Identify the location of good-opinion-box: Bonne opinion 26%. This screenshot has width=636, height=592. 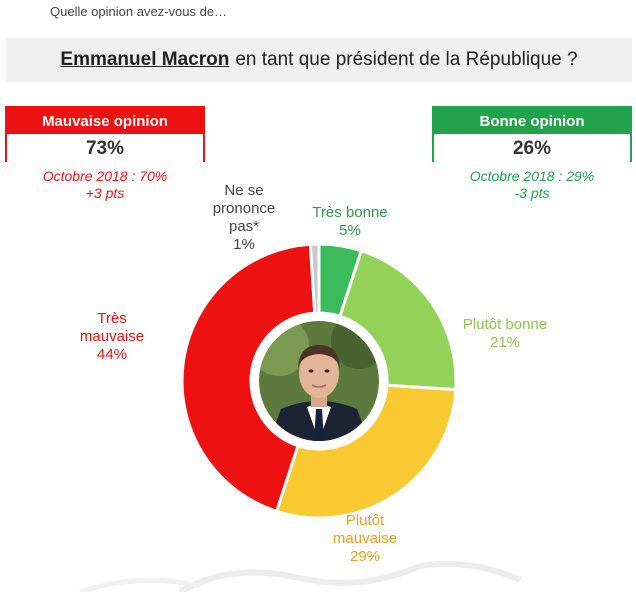
(532, 135).